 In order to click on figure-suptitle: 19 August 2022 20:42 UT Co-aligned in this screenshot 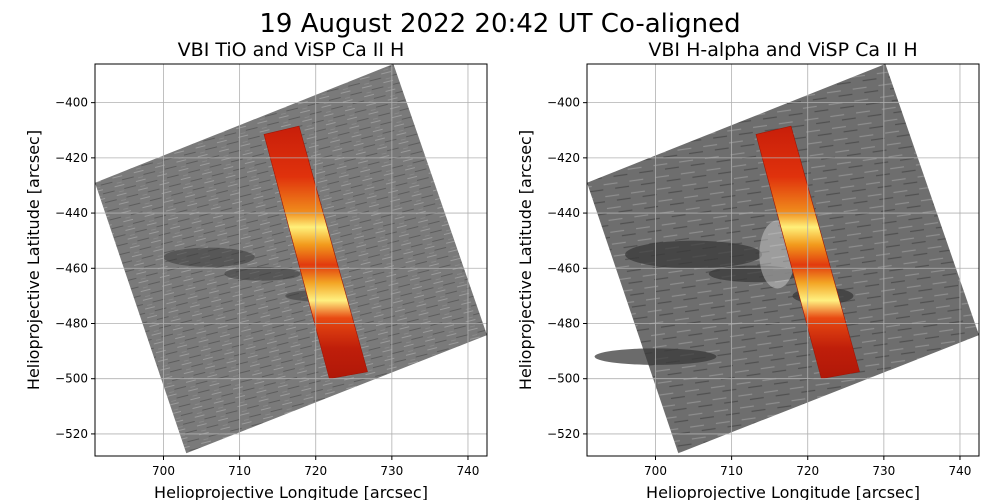, I will do `click(499, 24)`.